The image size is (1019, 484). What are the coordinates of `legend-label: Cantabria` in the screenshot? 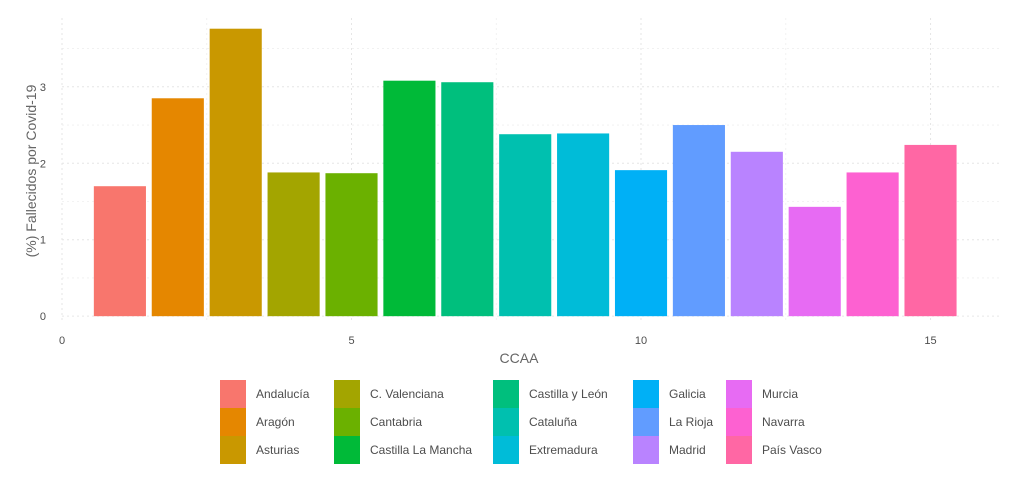 It's located at (396, 422).